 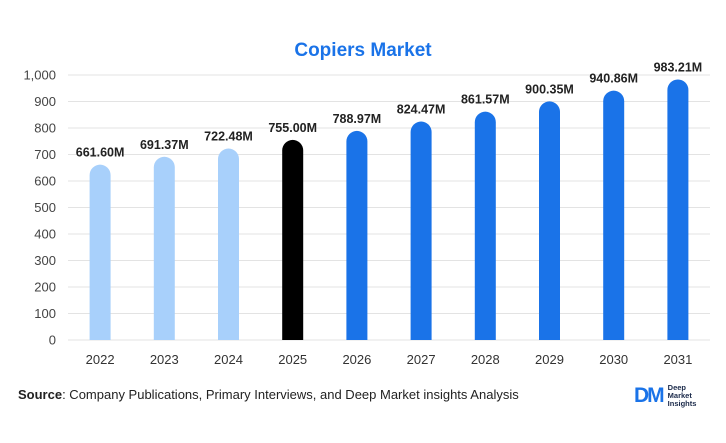 What do you see at coordinates (293, 239) in the screenshot?
I see `bar-2025` at bounding box center [293, 239].